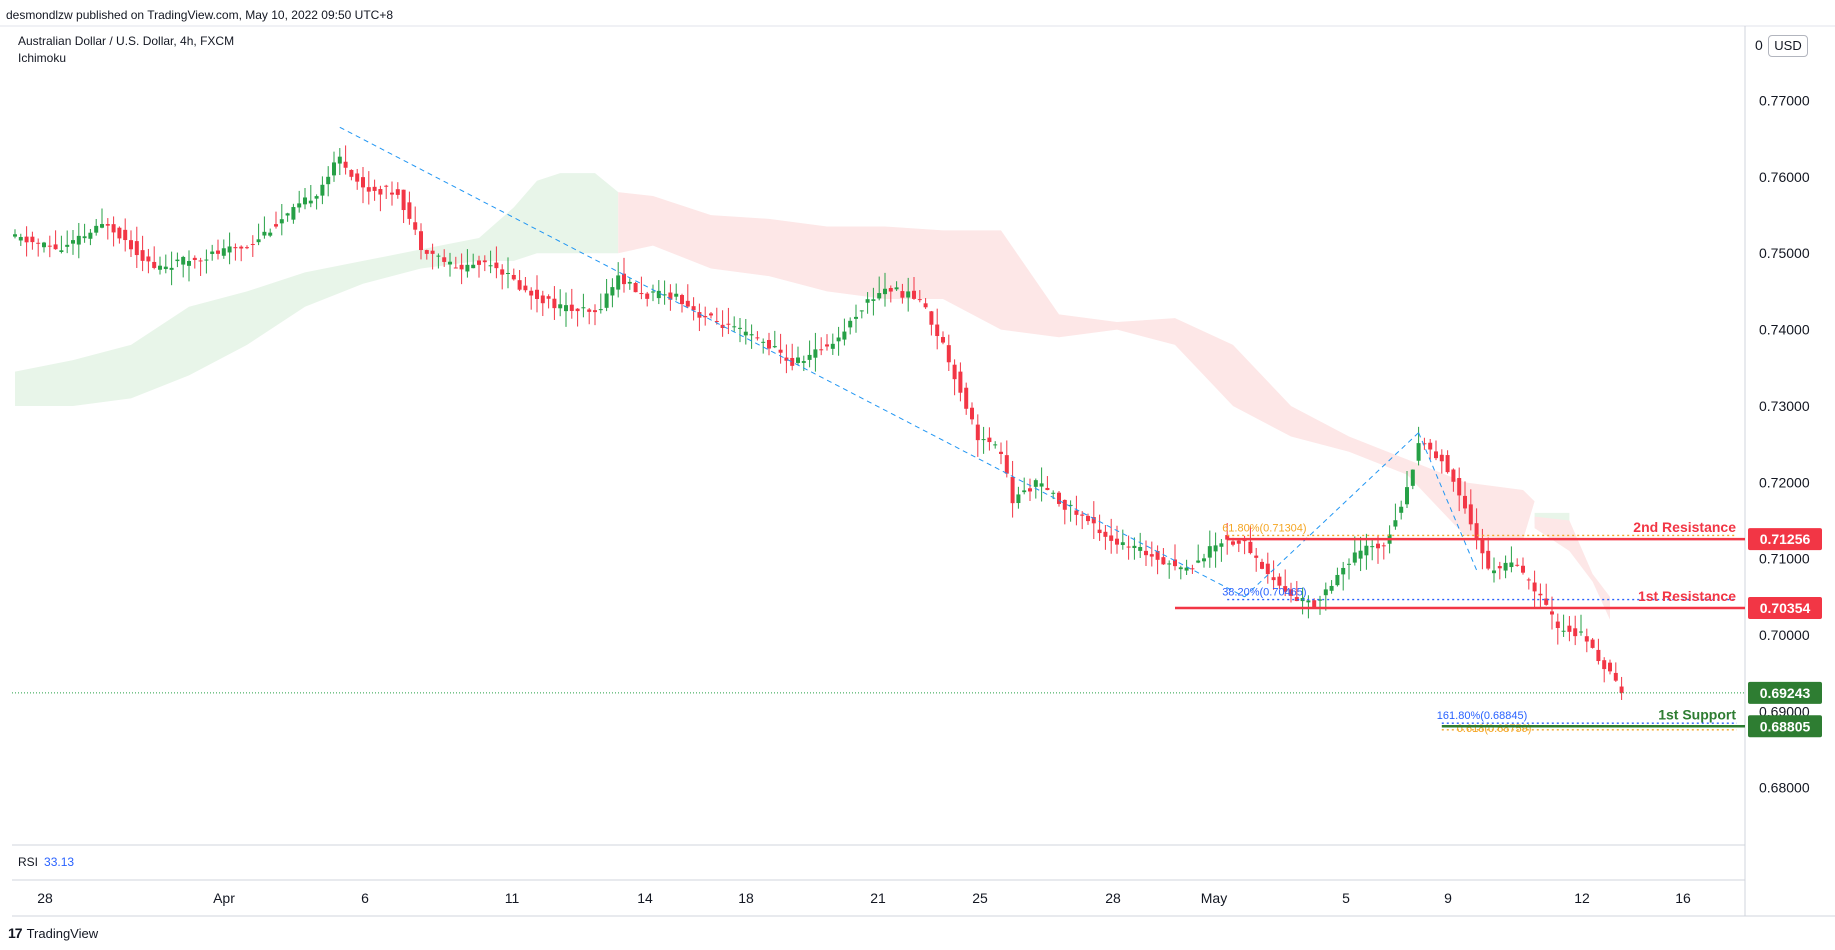 This screenshot has width=1835, height=950. Describe the element at coordinates (1785, 726) in the screenshot. I see `support-1-price-tag-text: 0.68805` at that location.